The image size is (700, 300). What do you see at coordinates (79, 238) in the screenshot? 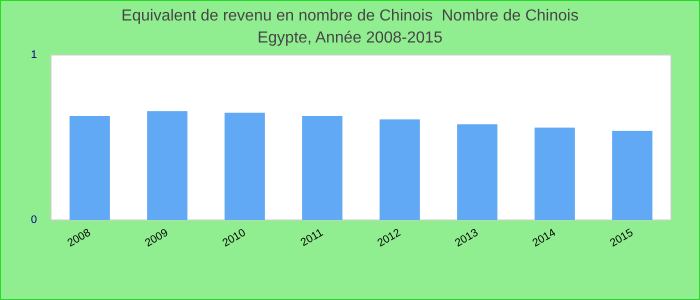
I see `x-tick-label: 2008` at bounding box center [79, 238].